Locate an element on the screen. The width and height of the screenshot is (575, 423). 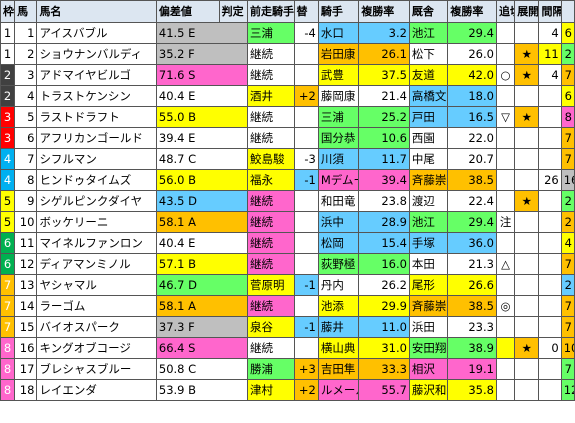
last-value: 4 is located at coordinates (567, 243).